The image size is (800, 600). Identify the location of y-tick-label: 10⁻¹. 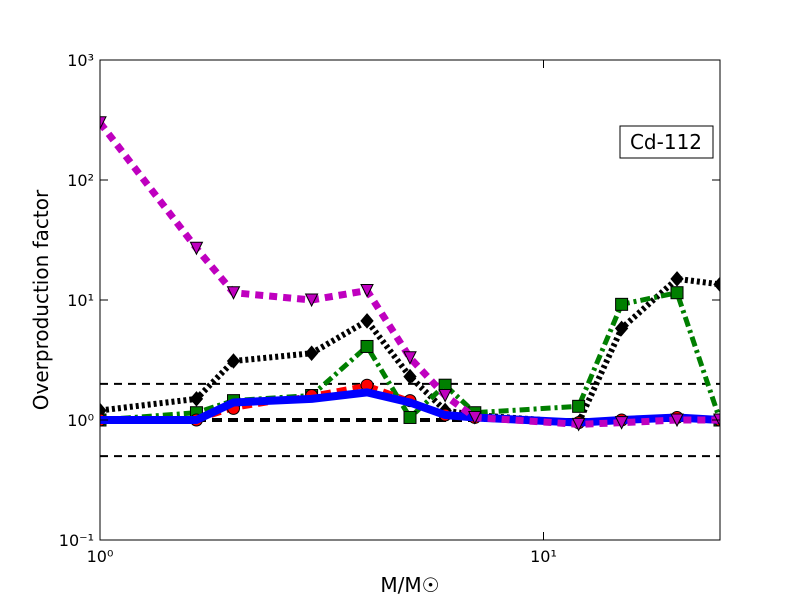
(76, 540).